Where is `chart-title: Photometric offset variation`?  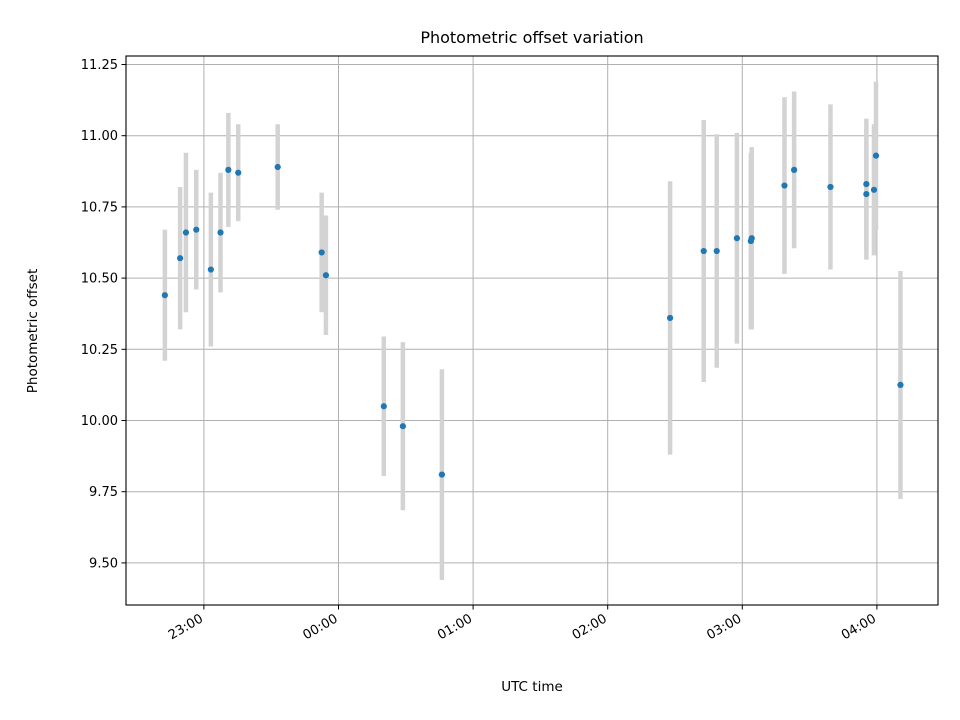 chart-title: Photometric offset variation is located at coordinates (531, 37).